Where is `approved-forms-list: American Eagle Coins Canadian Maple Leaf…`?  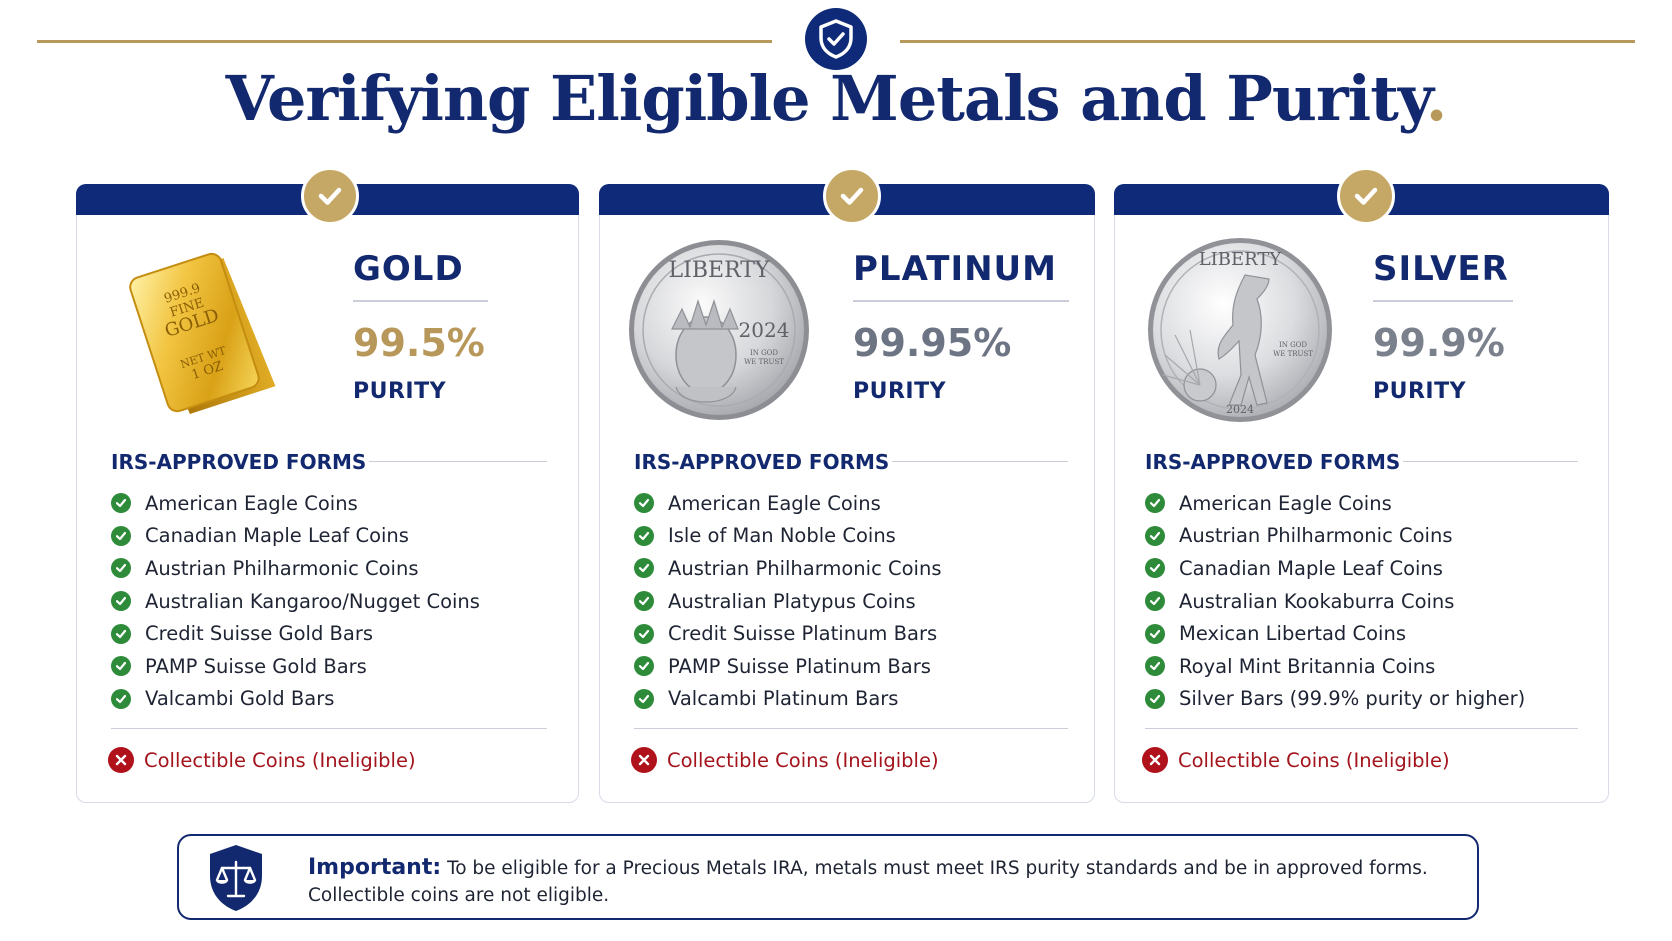 approved-forms-list: American Eagle Coins Canadian Maple Leaf… is located at coordinates (295, 601).